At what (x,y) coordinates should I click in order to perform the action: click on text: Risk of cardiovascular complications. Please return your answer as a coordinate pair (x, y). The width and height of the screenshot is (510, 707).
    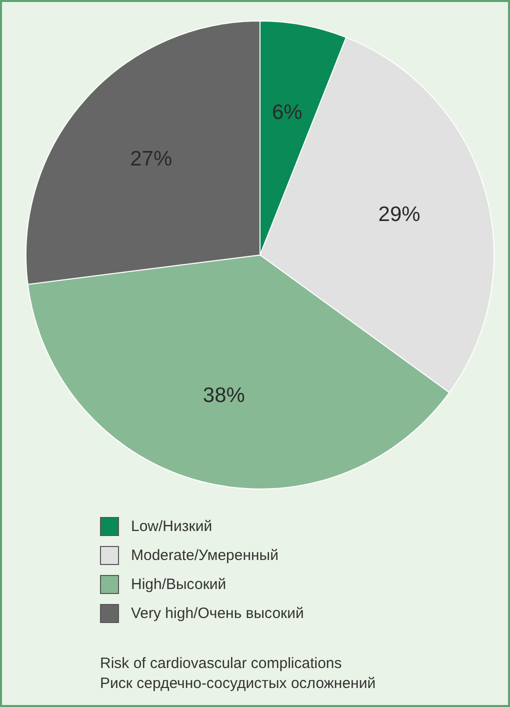
    Looking at the image, I should click on (221, 664).